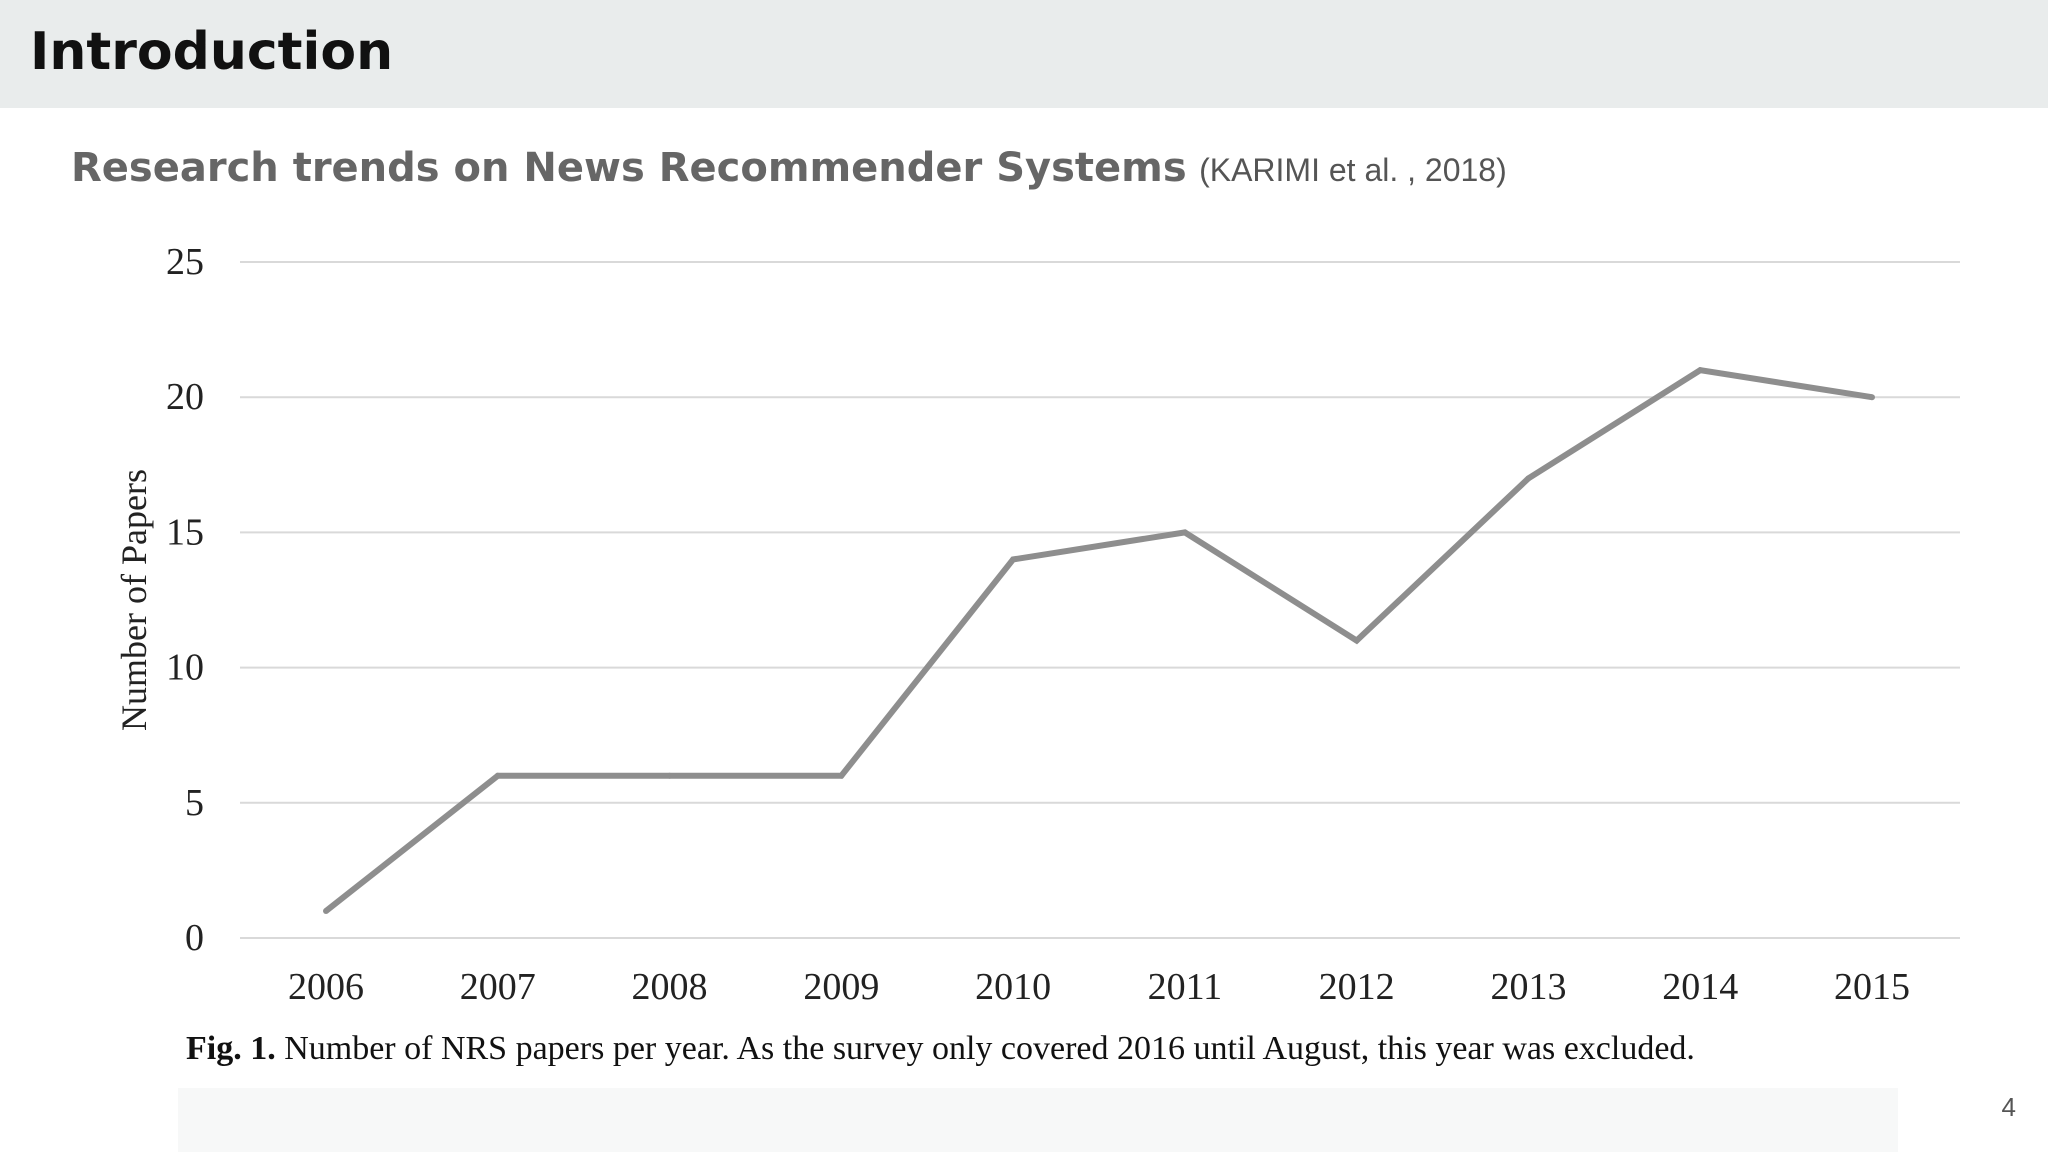  What do you see at coordinates (1872, 987) in the screenshot?
I see `x-tick-label: 2015` at bounding box center [1872, 987].